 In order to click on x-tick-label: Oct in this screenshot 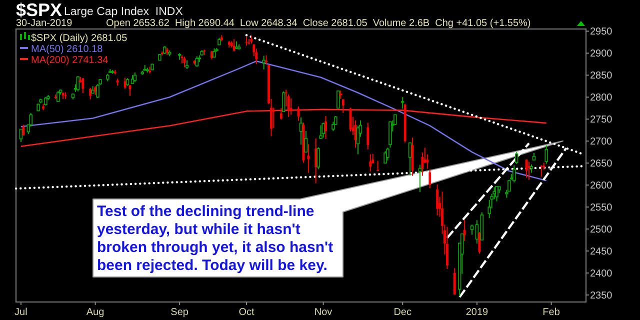, I will do `click(246, 312)`.